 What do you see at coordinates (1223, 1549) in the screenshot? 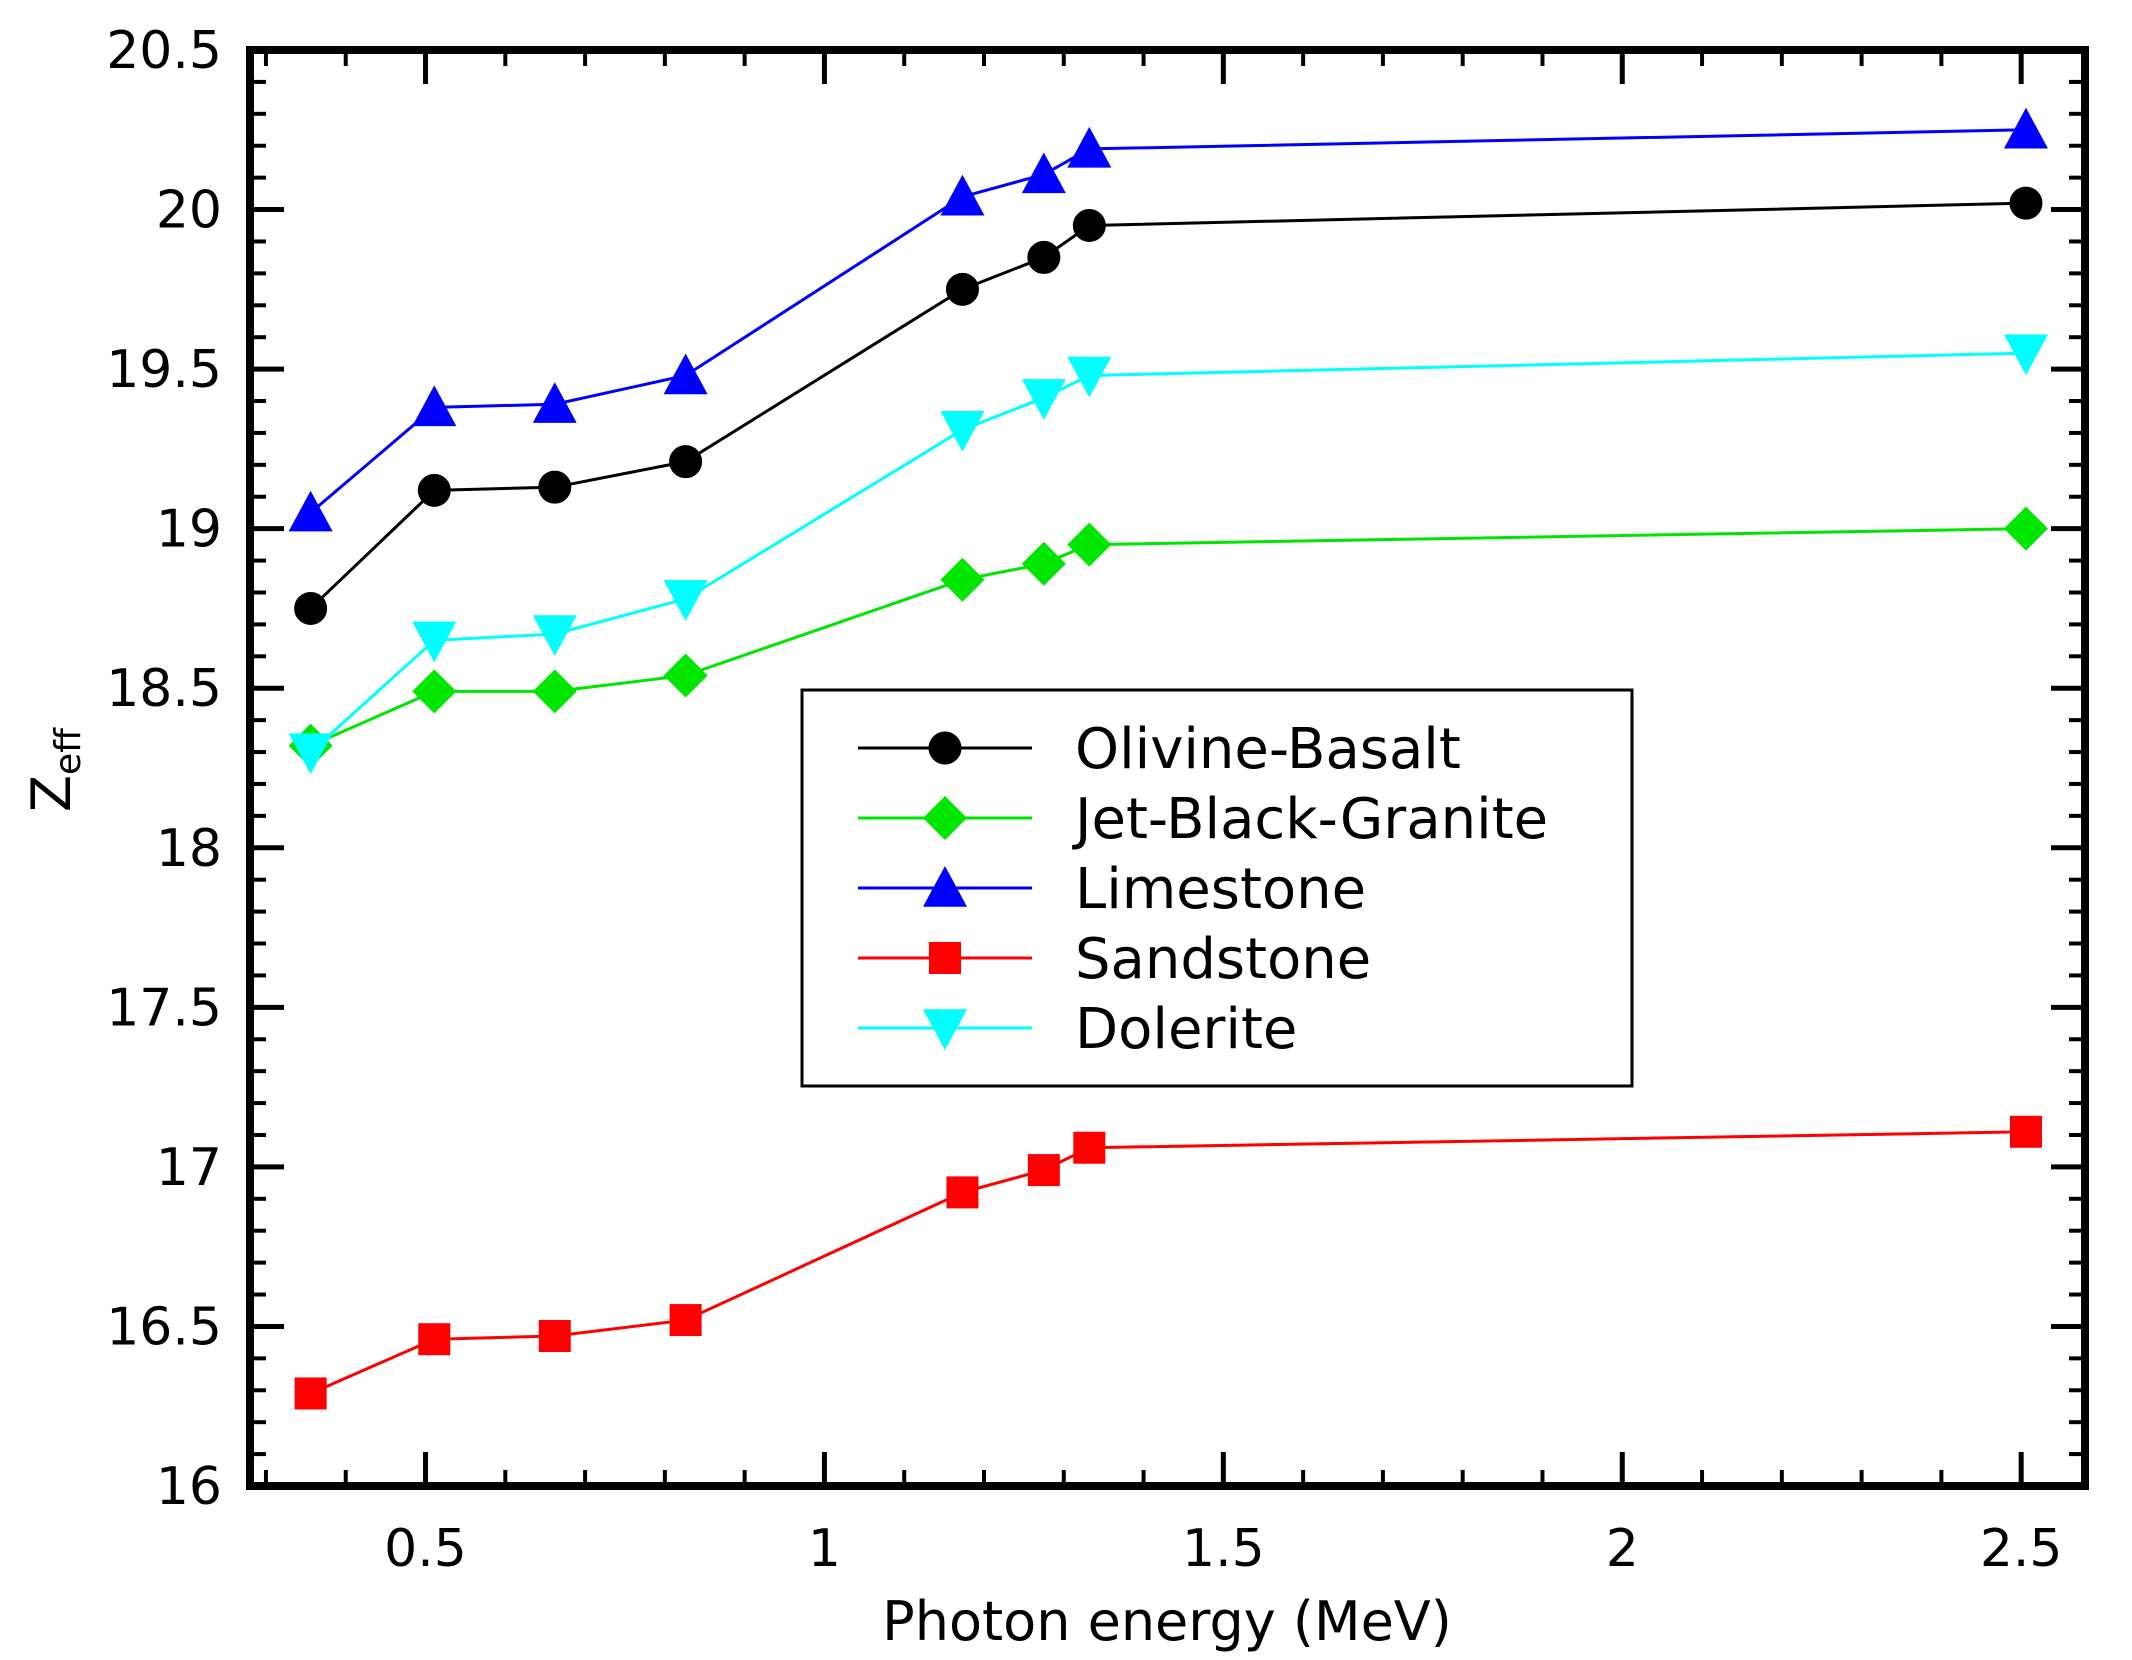
I see `x-tick-label: 1.5` at bounding box center [1223, 1549].